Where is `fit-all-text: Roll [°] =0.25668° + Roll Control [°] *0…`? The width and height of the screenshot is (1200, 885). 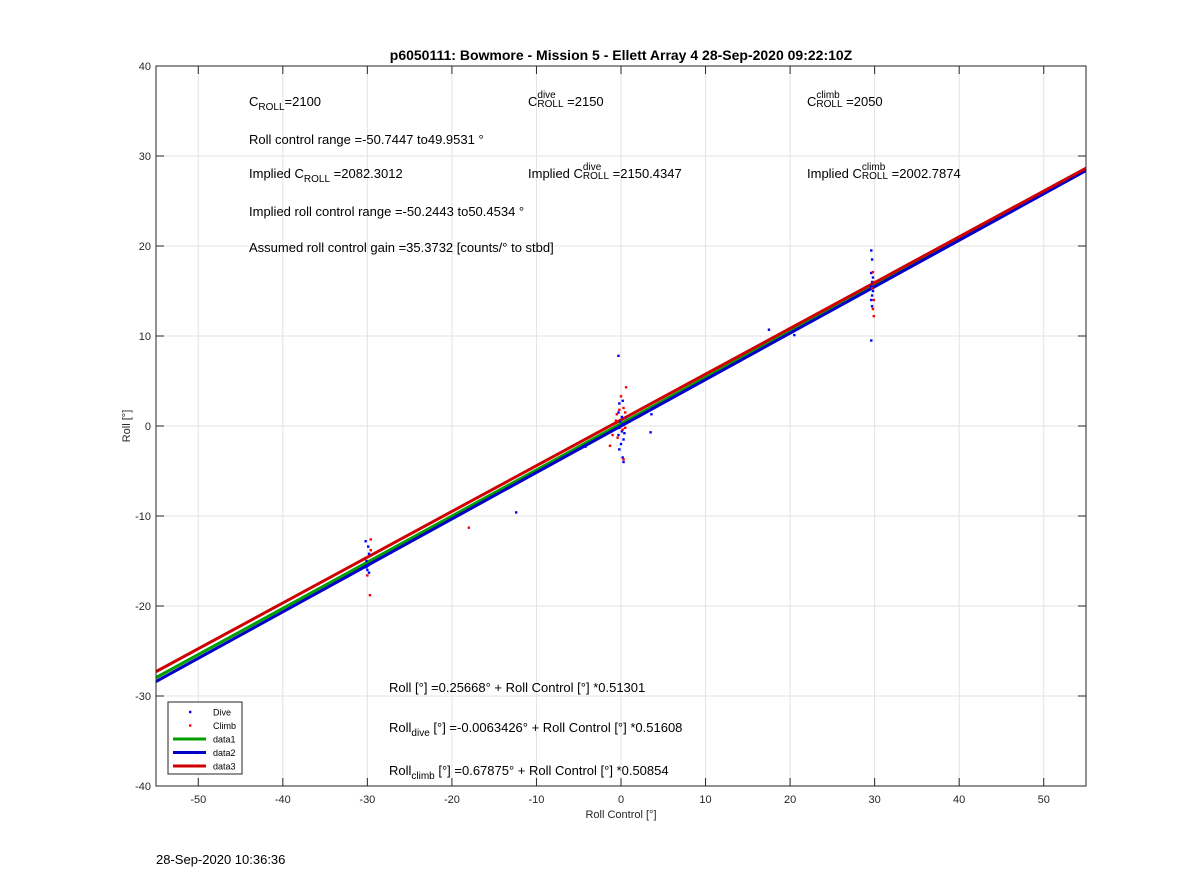 fit-all-text: Roll [°] =0.25668° + Roll Control [°] *0… is located at coordinates (517, 687).